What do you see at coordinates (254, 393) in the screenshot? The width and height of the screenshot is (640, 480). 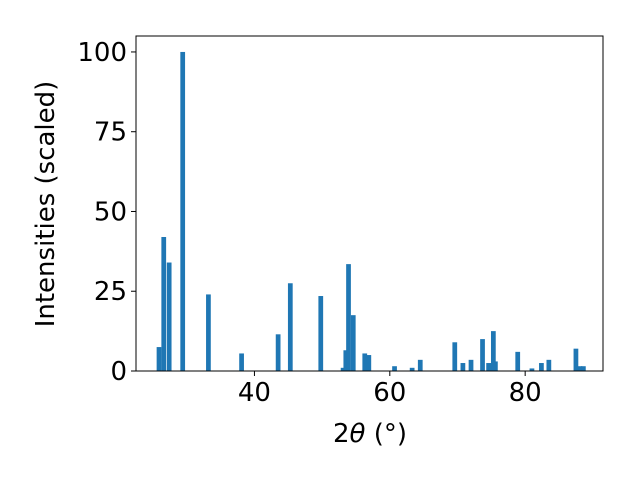 I see `x-tick-label: 40` at bounding box center [254, 393].